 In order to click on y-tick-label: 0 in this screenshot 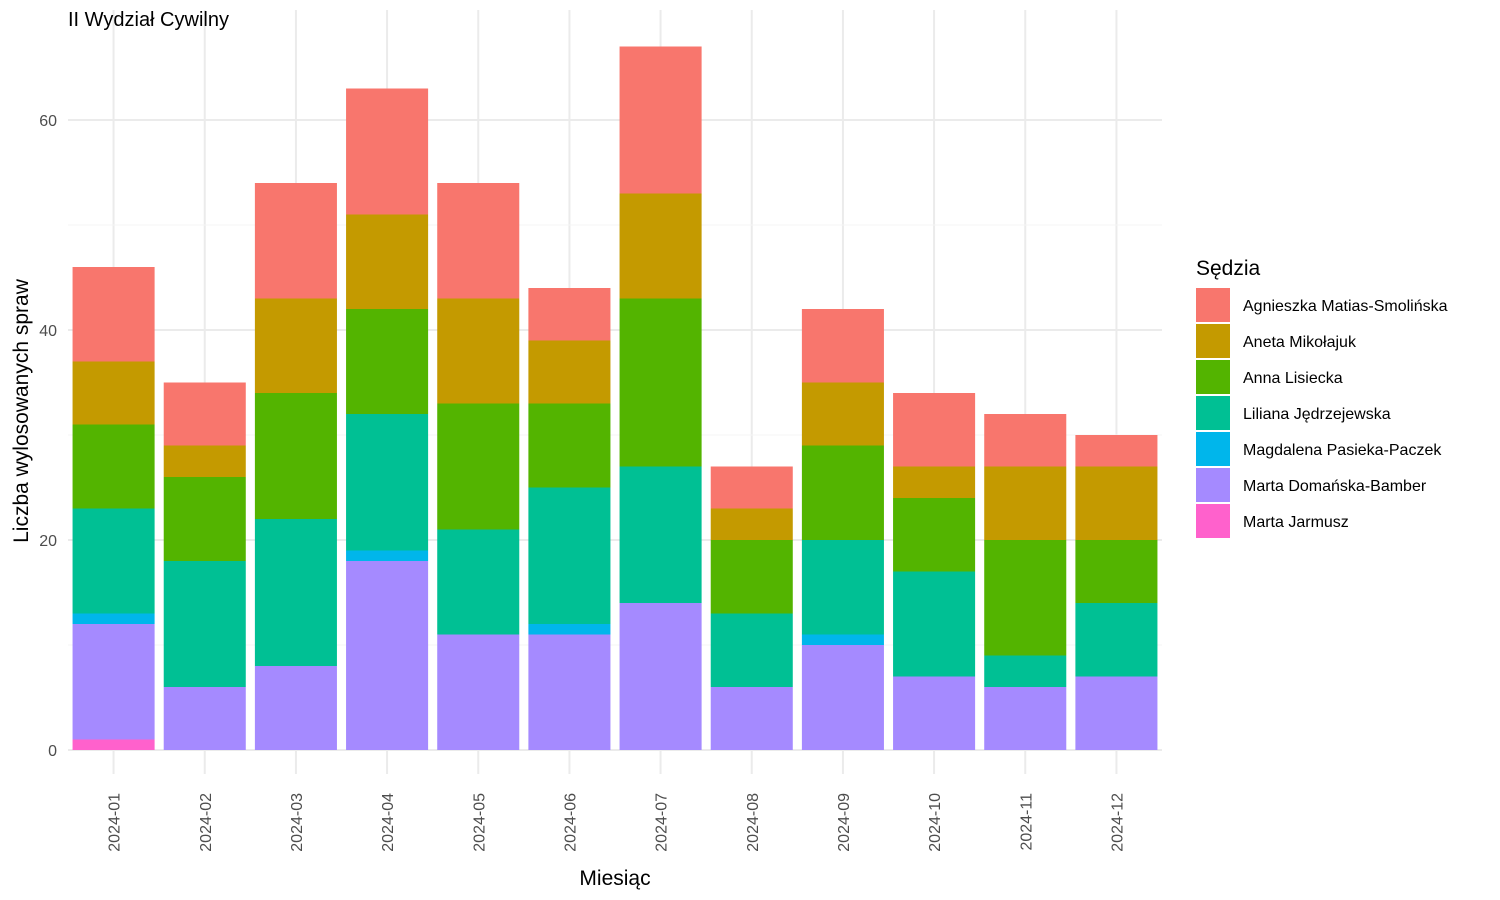, I will do `click(52, 751)`.